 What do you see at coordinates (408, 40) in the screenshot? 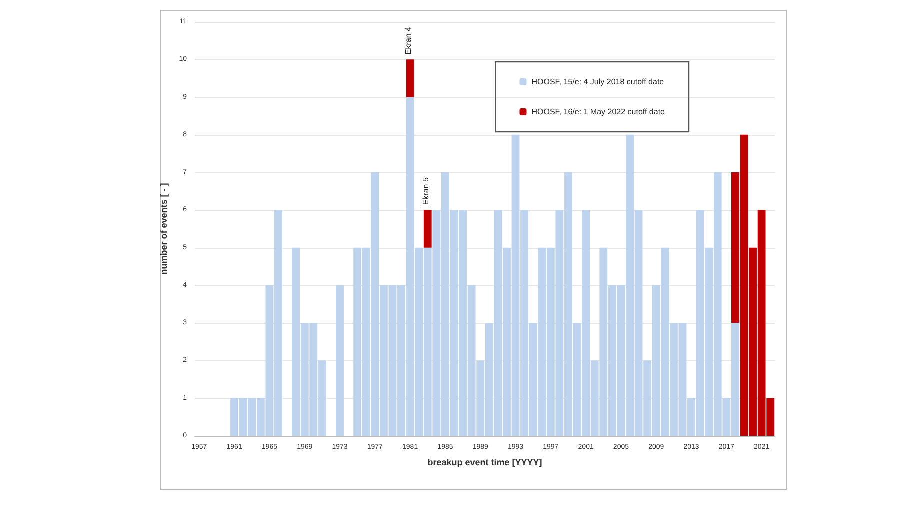
I see `annotation: Ekran 4` at bounding box center [408, 40].